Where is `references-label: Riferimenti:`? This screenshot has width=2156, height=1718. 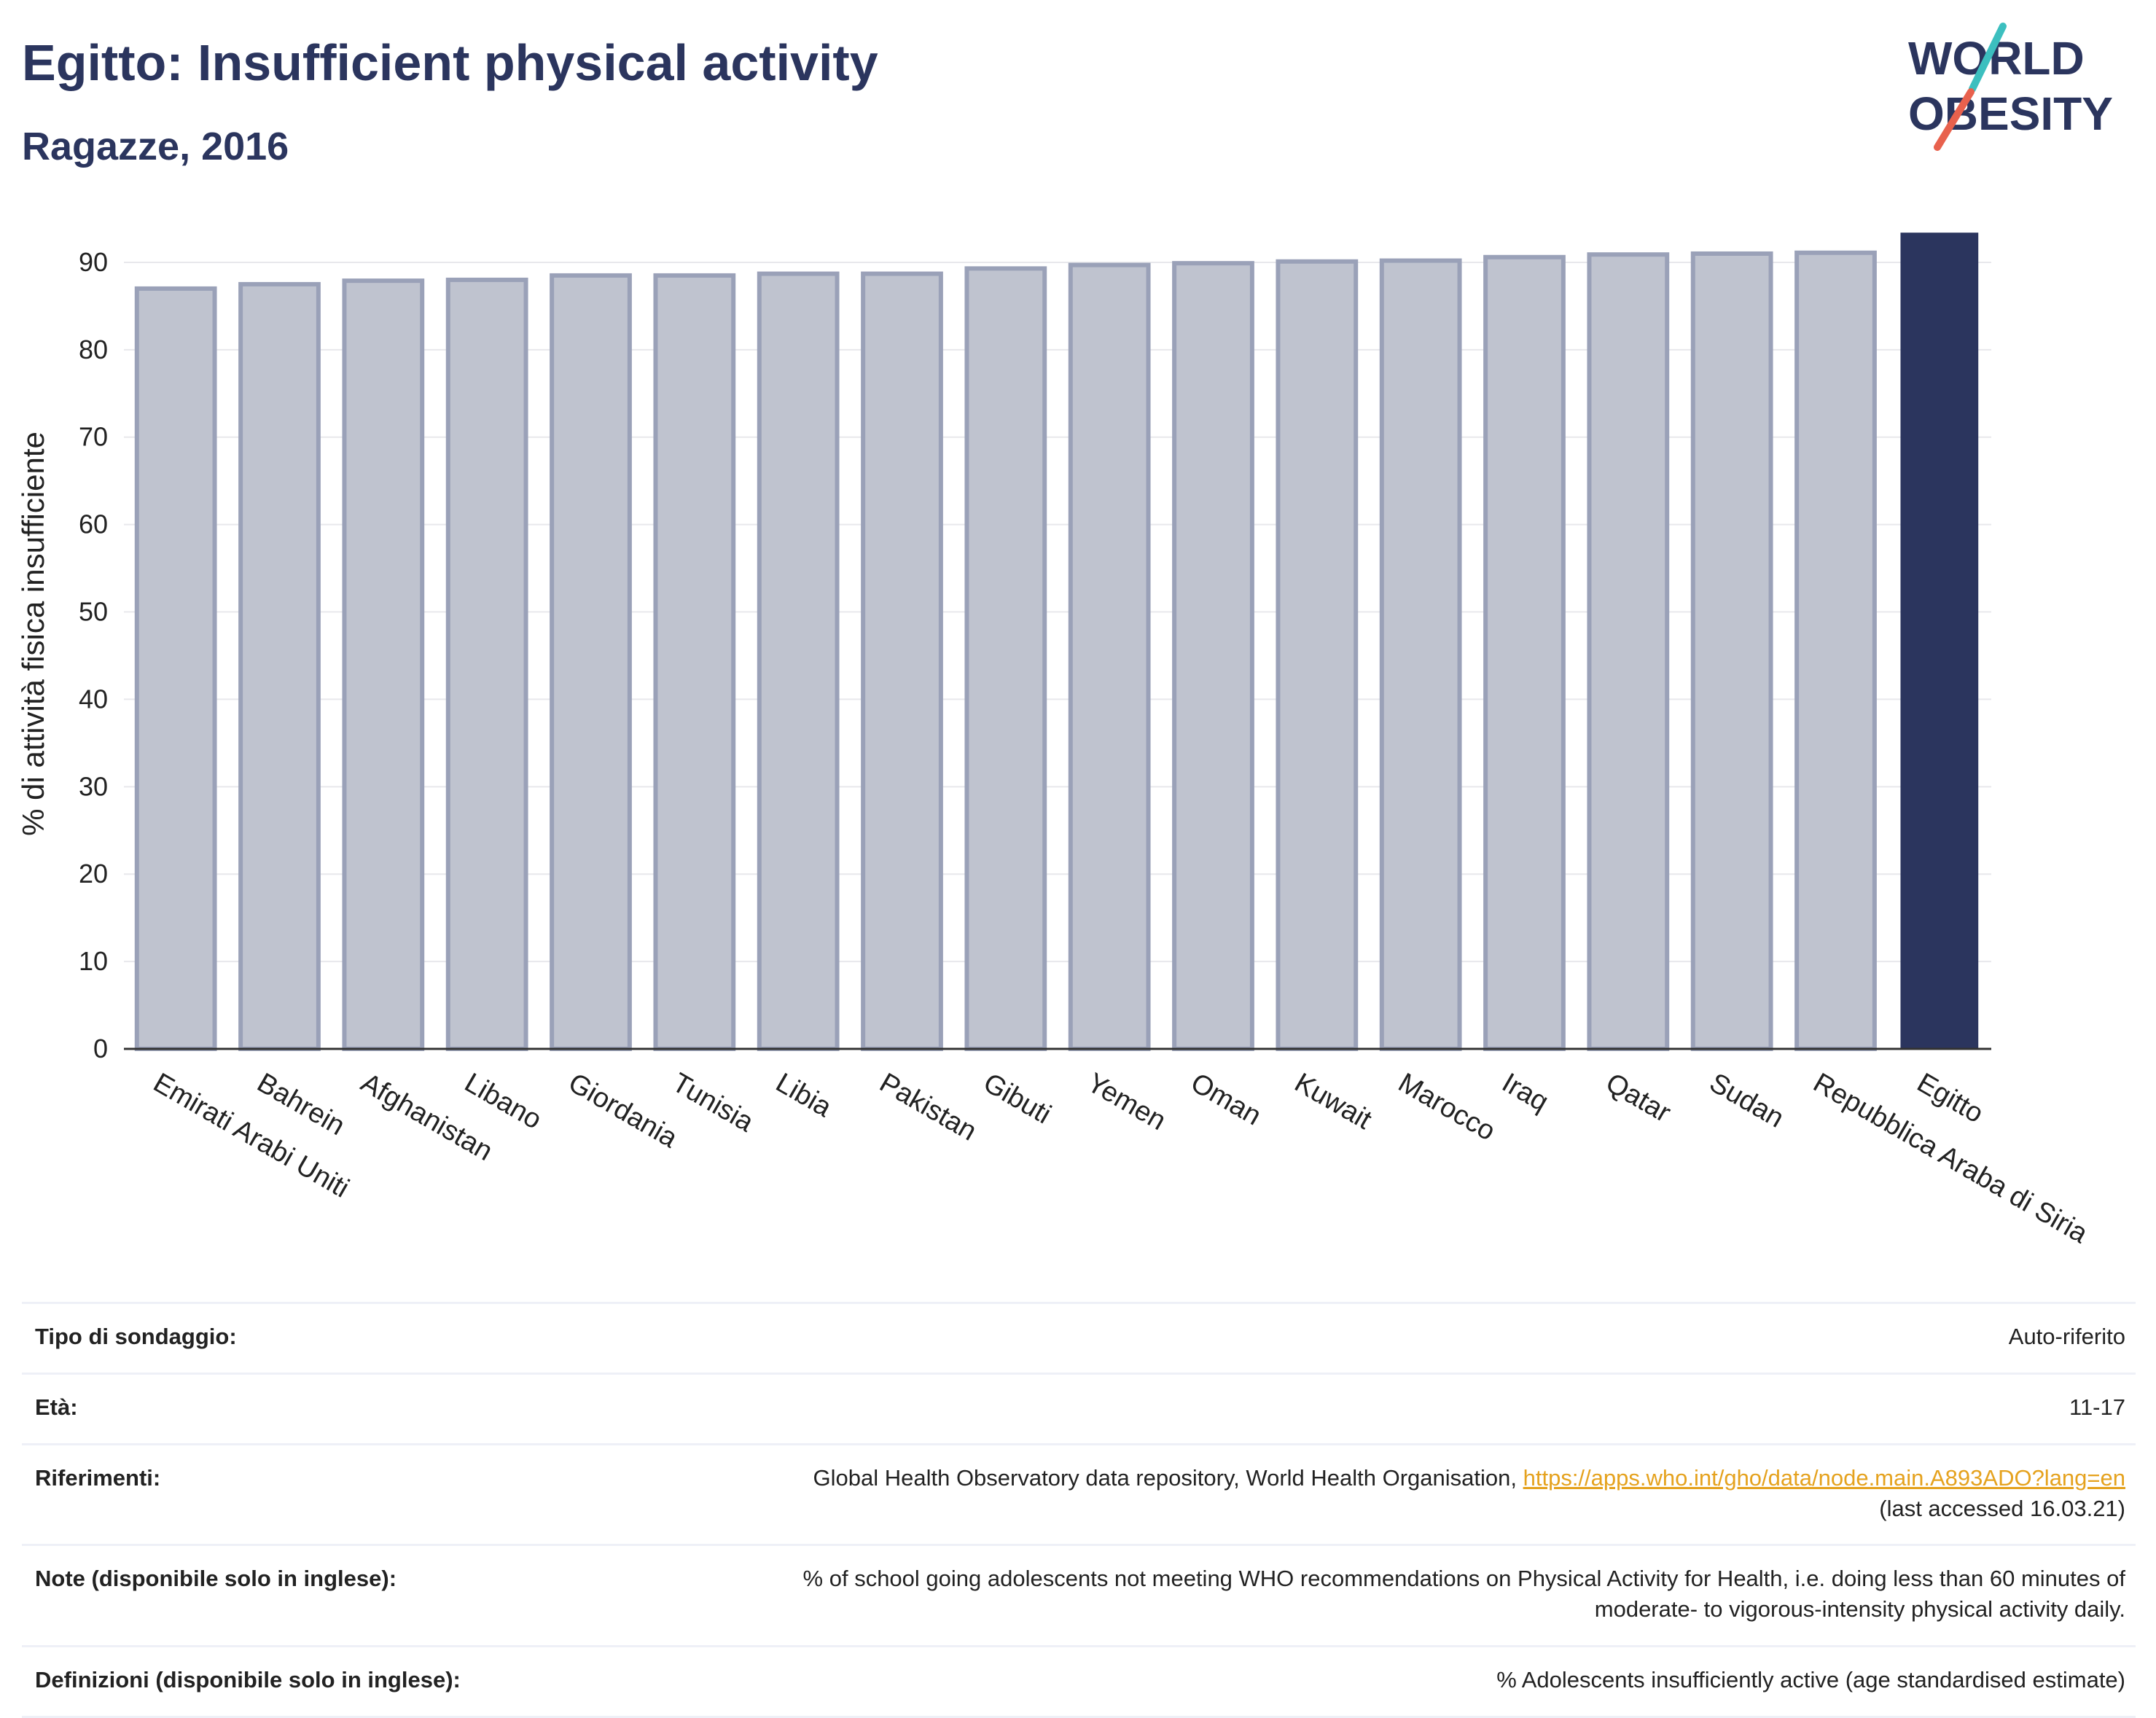
references-label: Riferimenti: is located at coordinates (306, 1493).